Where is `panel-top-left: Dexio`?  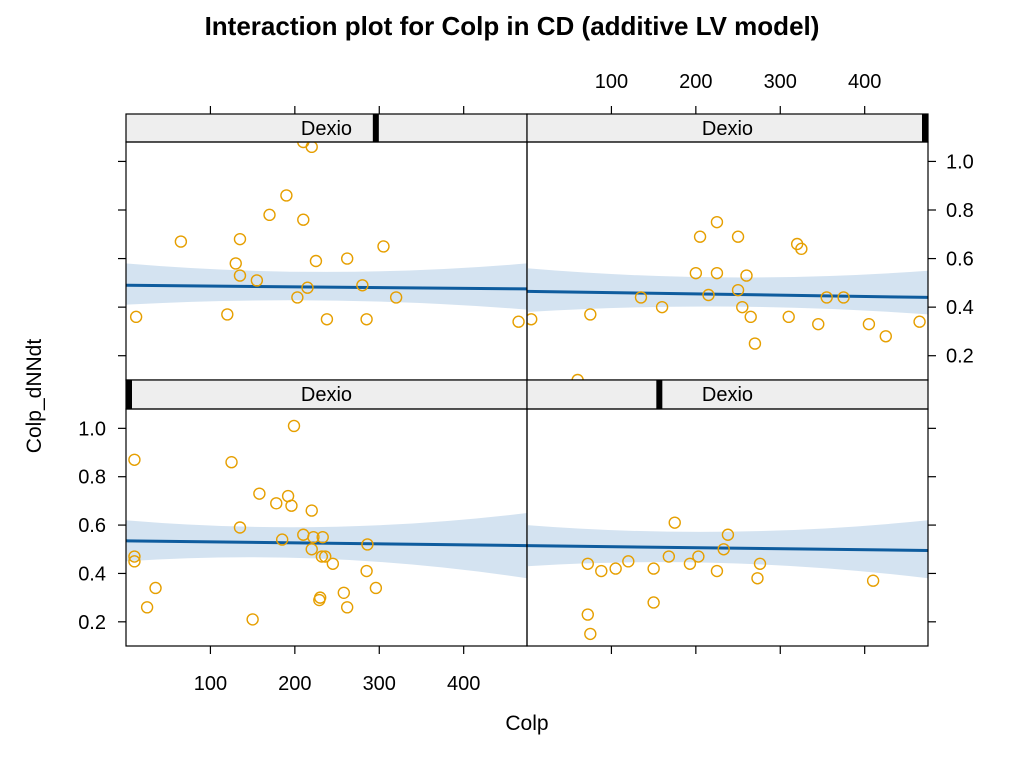
panel-top-left: Dexio is located at coordinates (326, 247).